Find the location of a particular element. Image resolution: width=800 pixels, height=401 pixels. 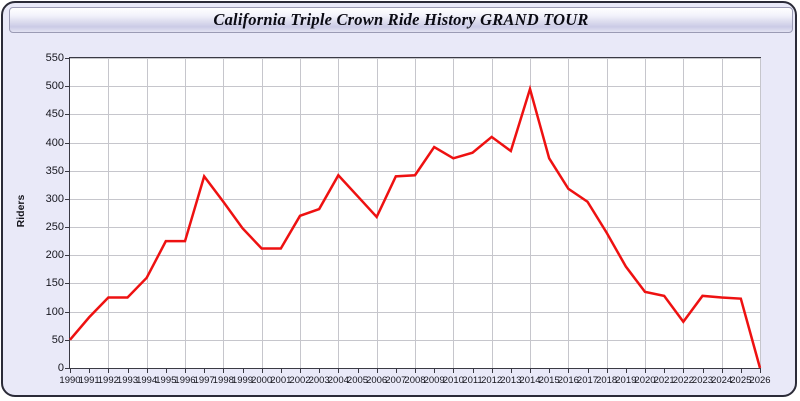

x-axis-tick-label: 2023 is located at coordinates (702, 380).